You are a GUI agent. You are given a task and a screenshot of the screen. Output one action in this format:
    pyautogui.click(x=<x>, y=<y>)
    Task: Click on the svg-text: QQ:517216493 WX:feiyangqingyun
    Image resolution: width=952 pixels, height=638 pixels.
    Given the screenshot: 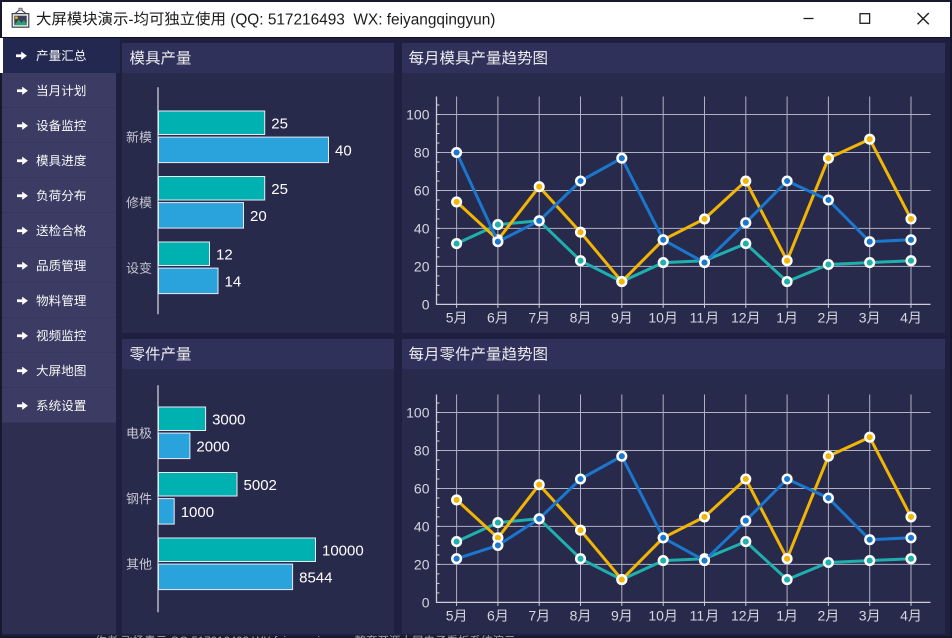 What is the action you would take?
    pyautogui.click(x=260, y=637)
    